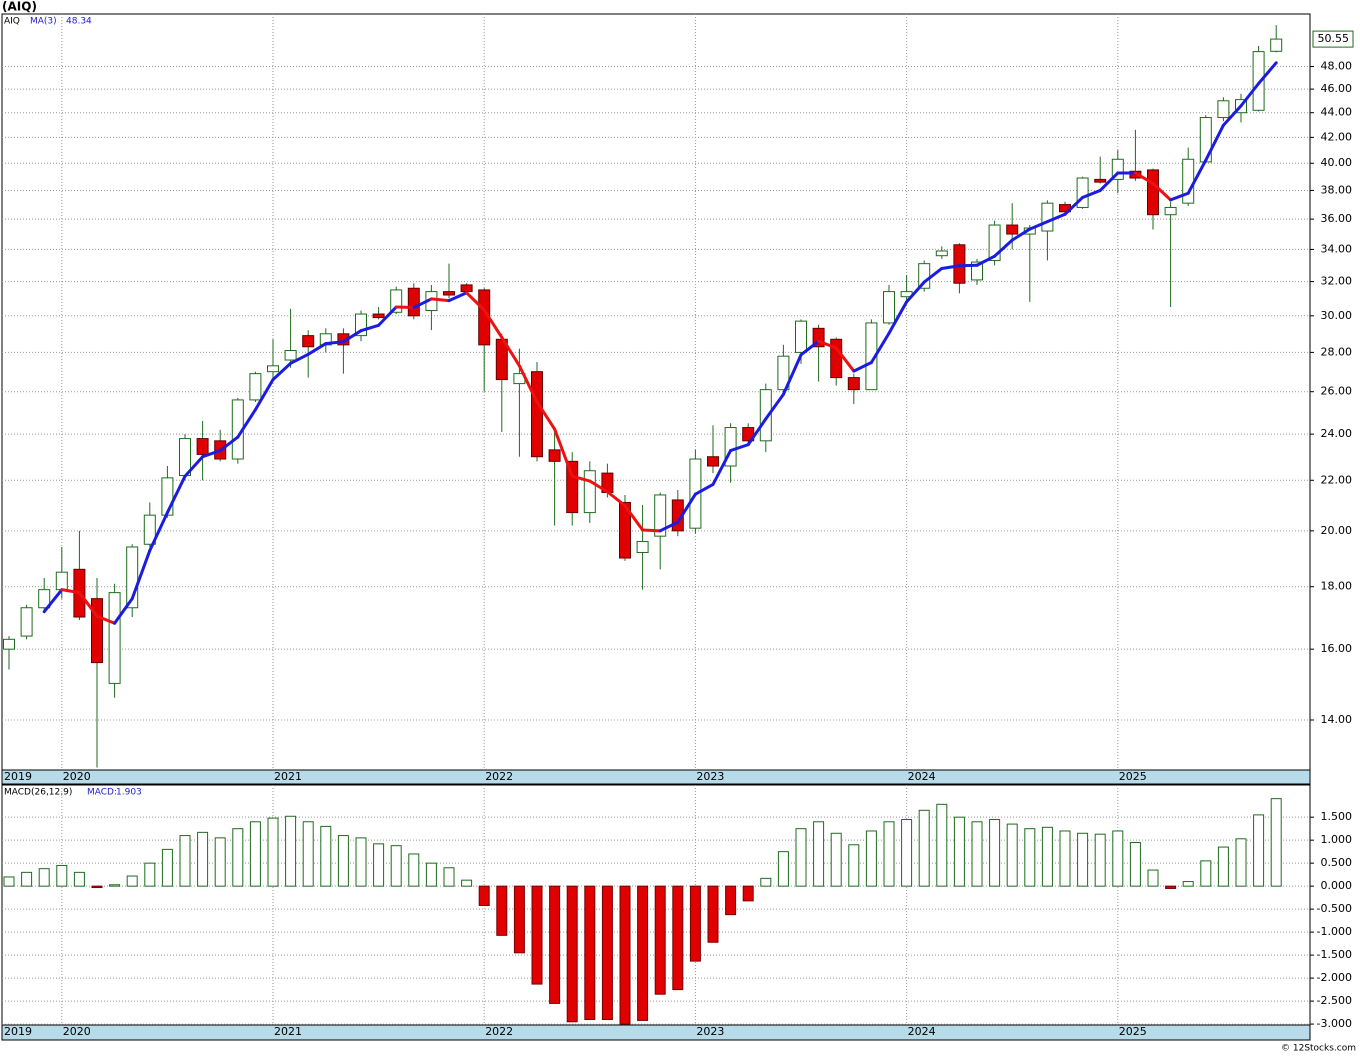 This screenshot has height=1056, width=1360. I want to click on y-tick-label: 24.00, so click(1337, 433).